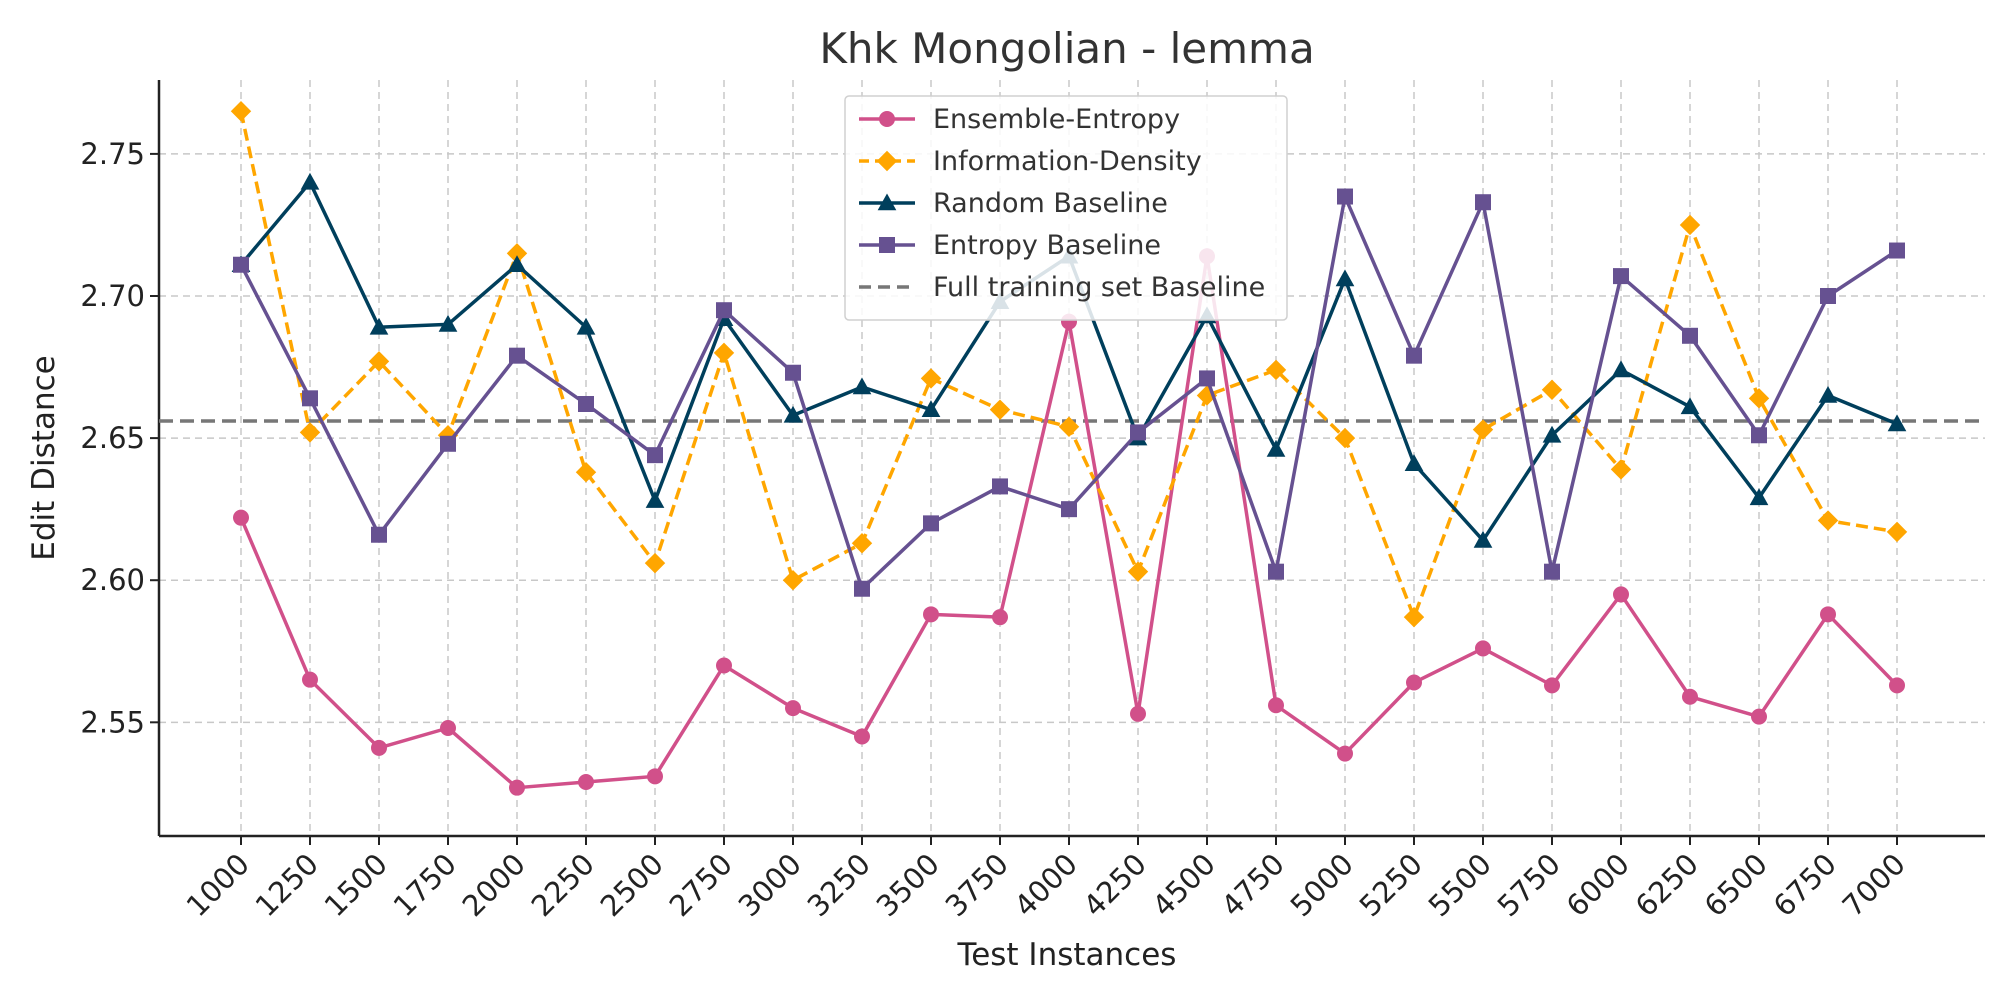  I want to click on x-tick-label: 1750, so click(425, 885).